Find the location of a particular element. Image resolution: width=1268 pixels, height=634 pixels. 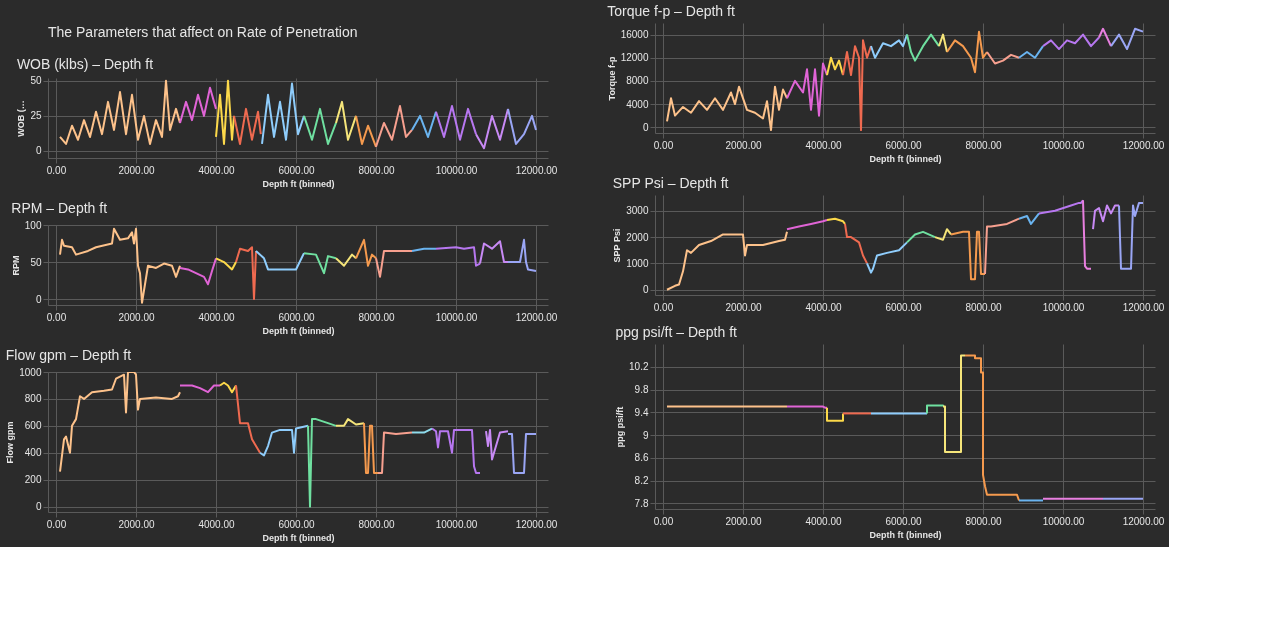

y-tick-label: 600 is located at coordinates (33, 426).